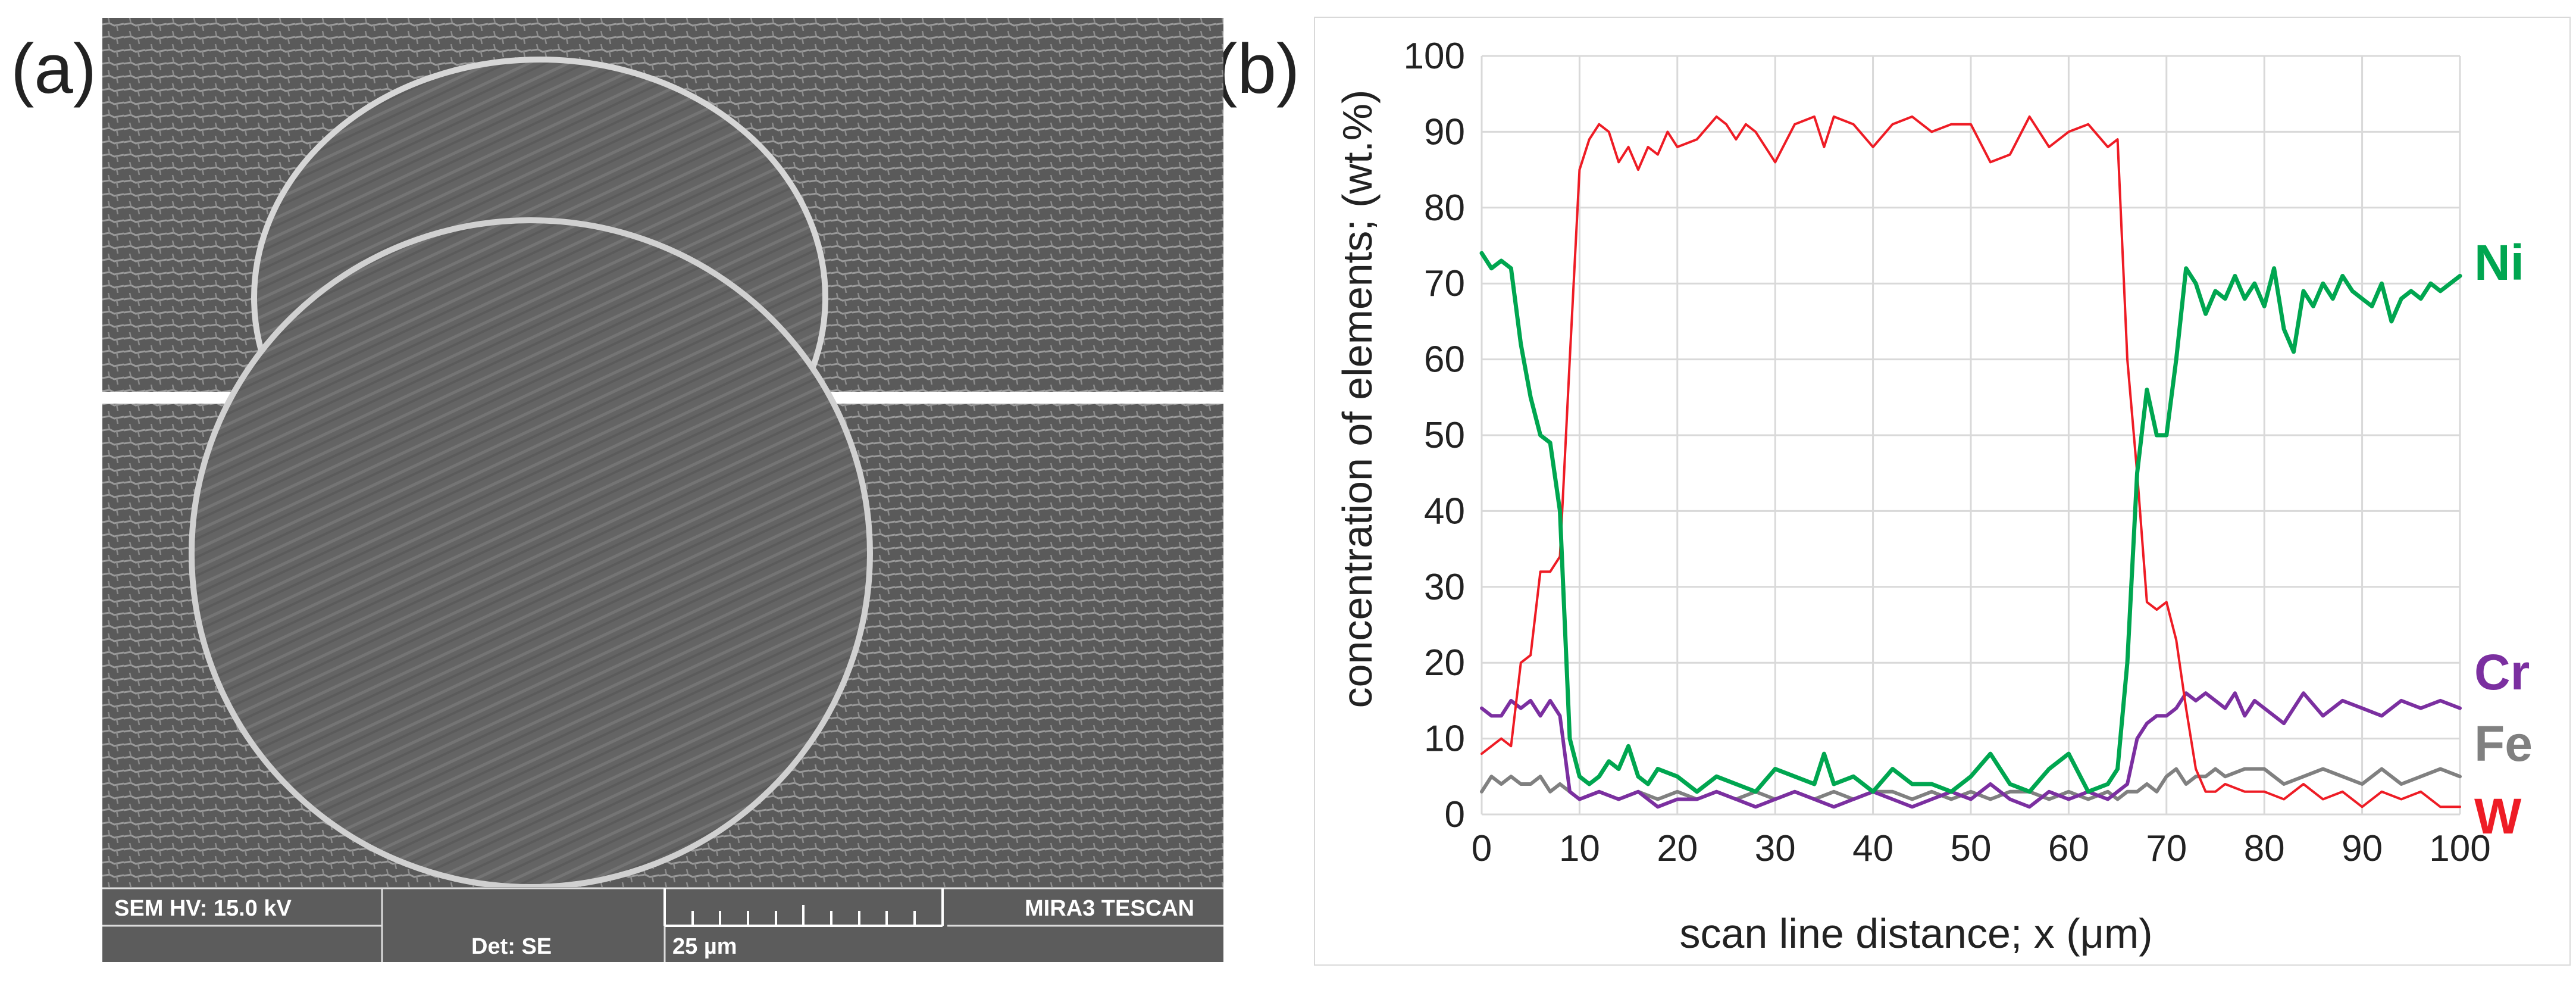  I want to click on y-axis-label: concentration of elements; (wt.%), so click(1357, 399).